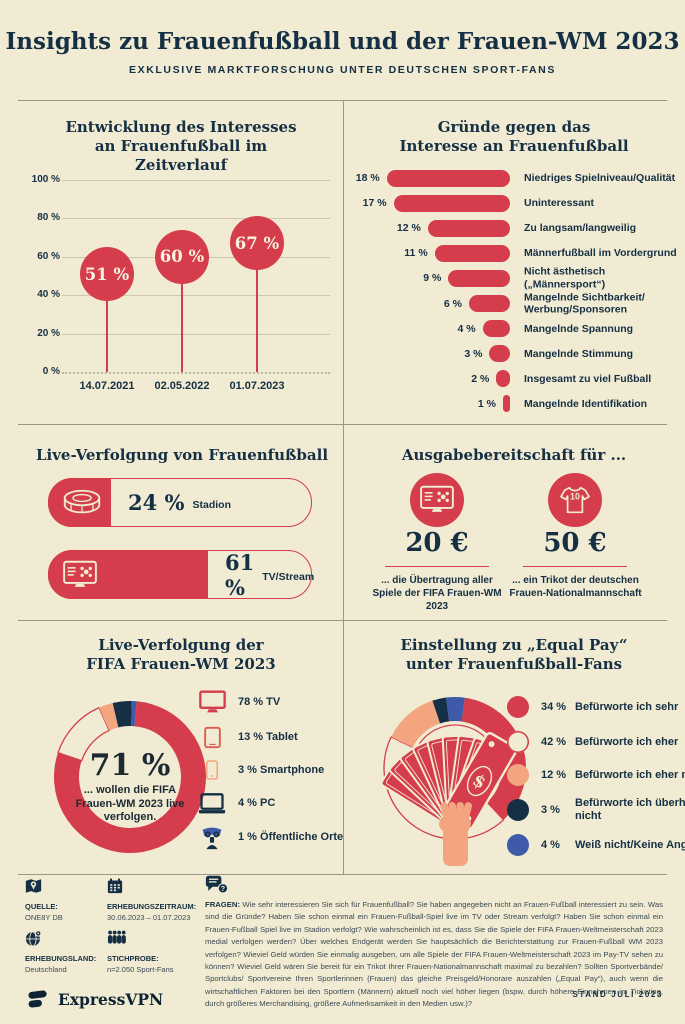 This screenshot has width=685, height=1024. What do you see at coordinates (257, 803) in the screenshot?
I see `legend-label: 4 % PC` at bounding box center [257, 803].